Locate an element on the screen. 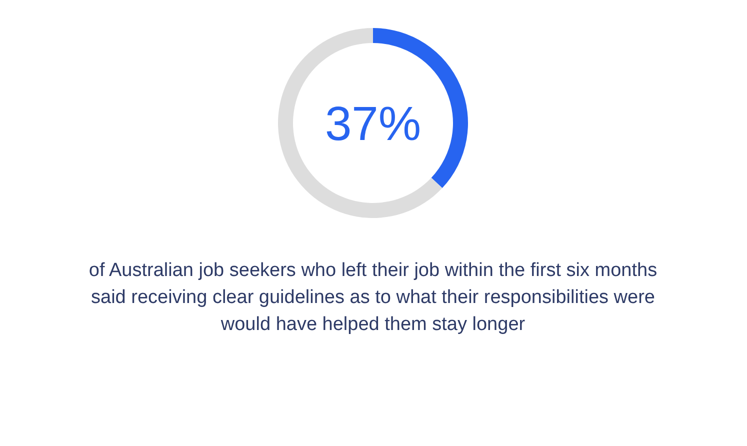 The width and height of the screenshot is (747, 446). text: 37% is located at coordinates (373, 124).